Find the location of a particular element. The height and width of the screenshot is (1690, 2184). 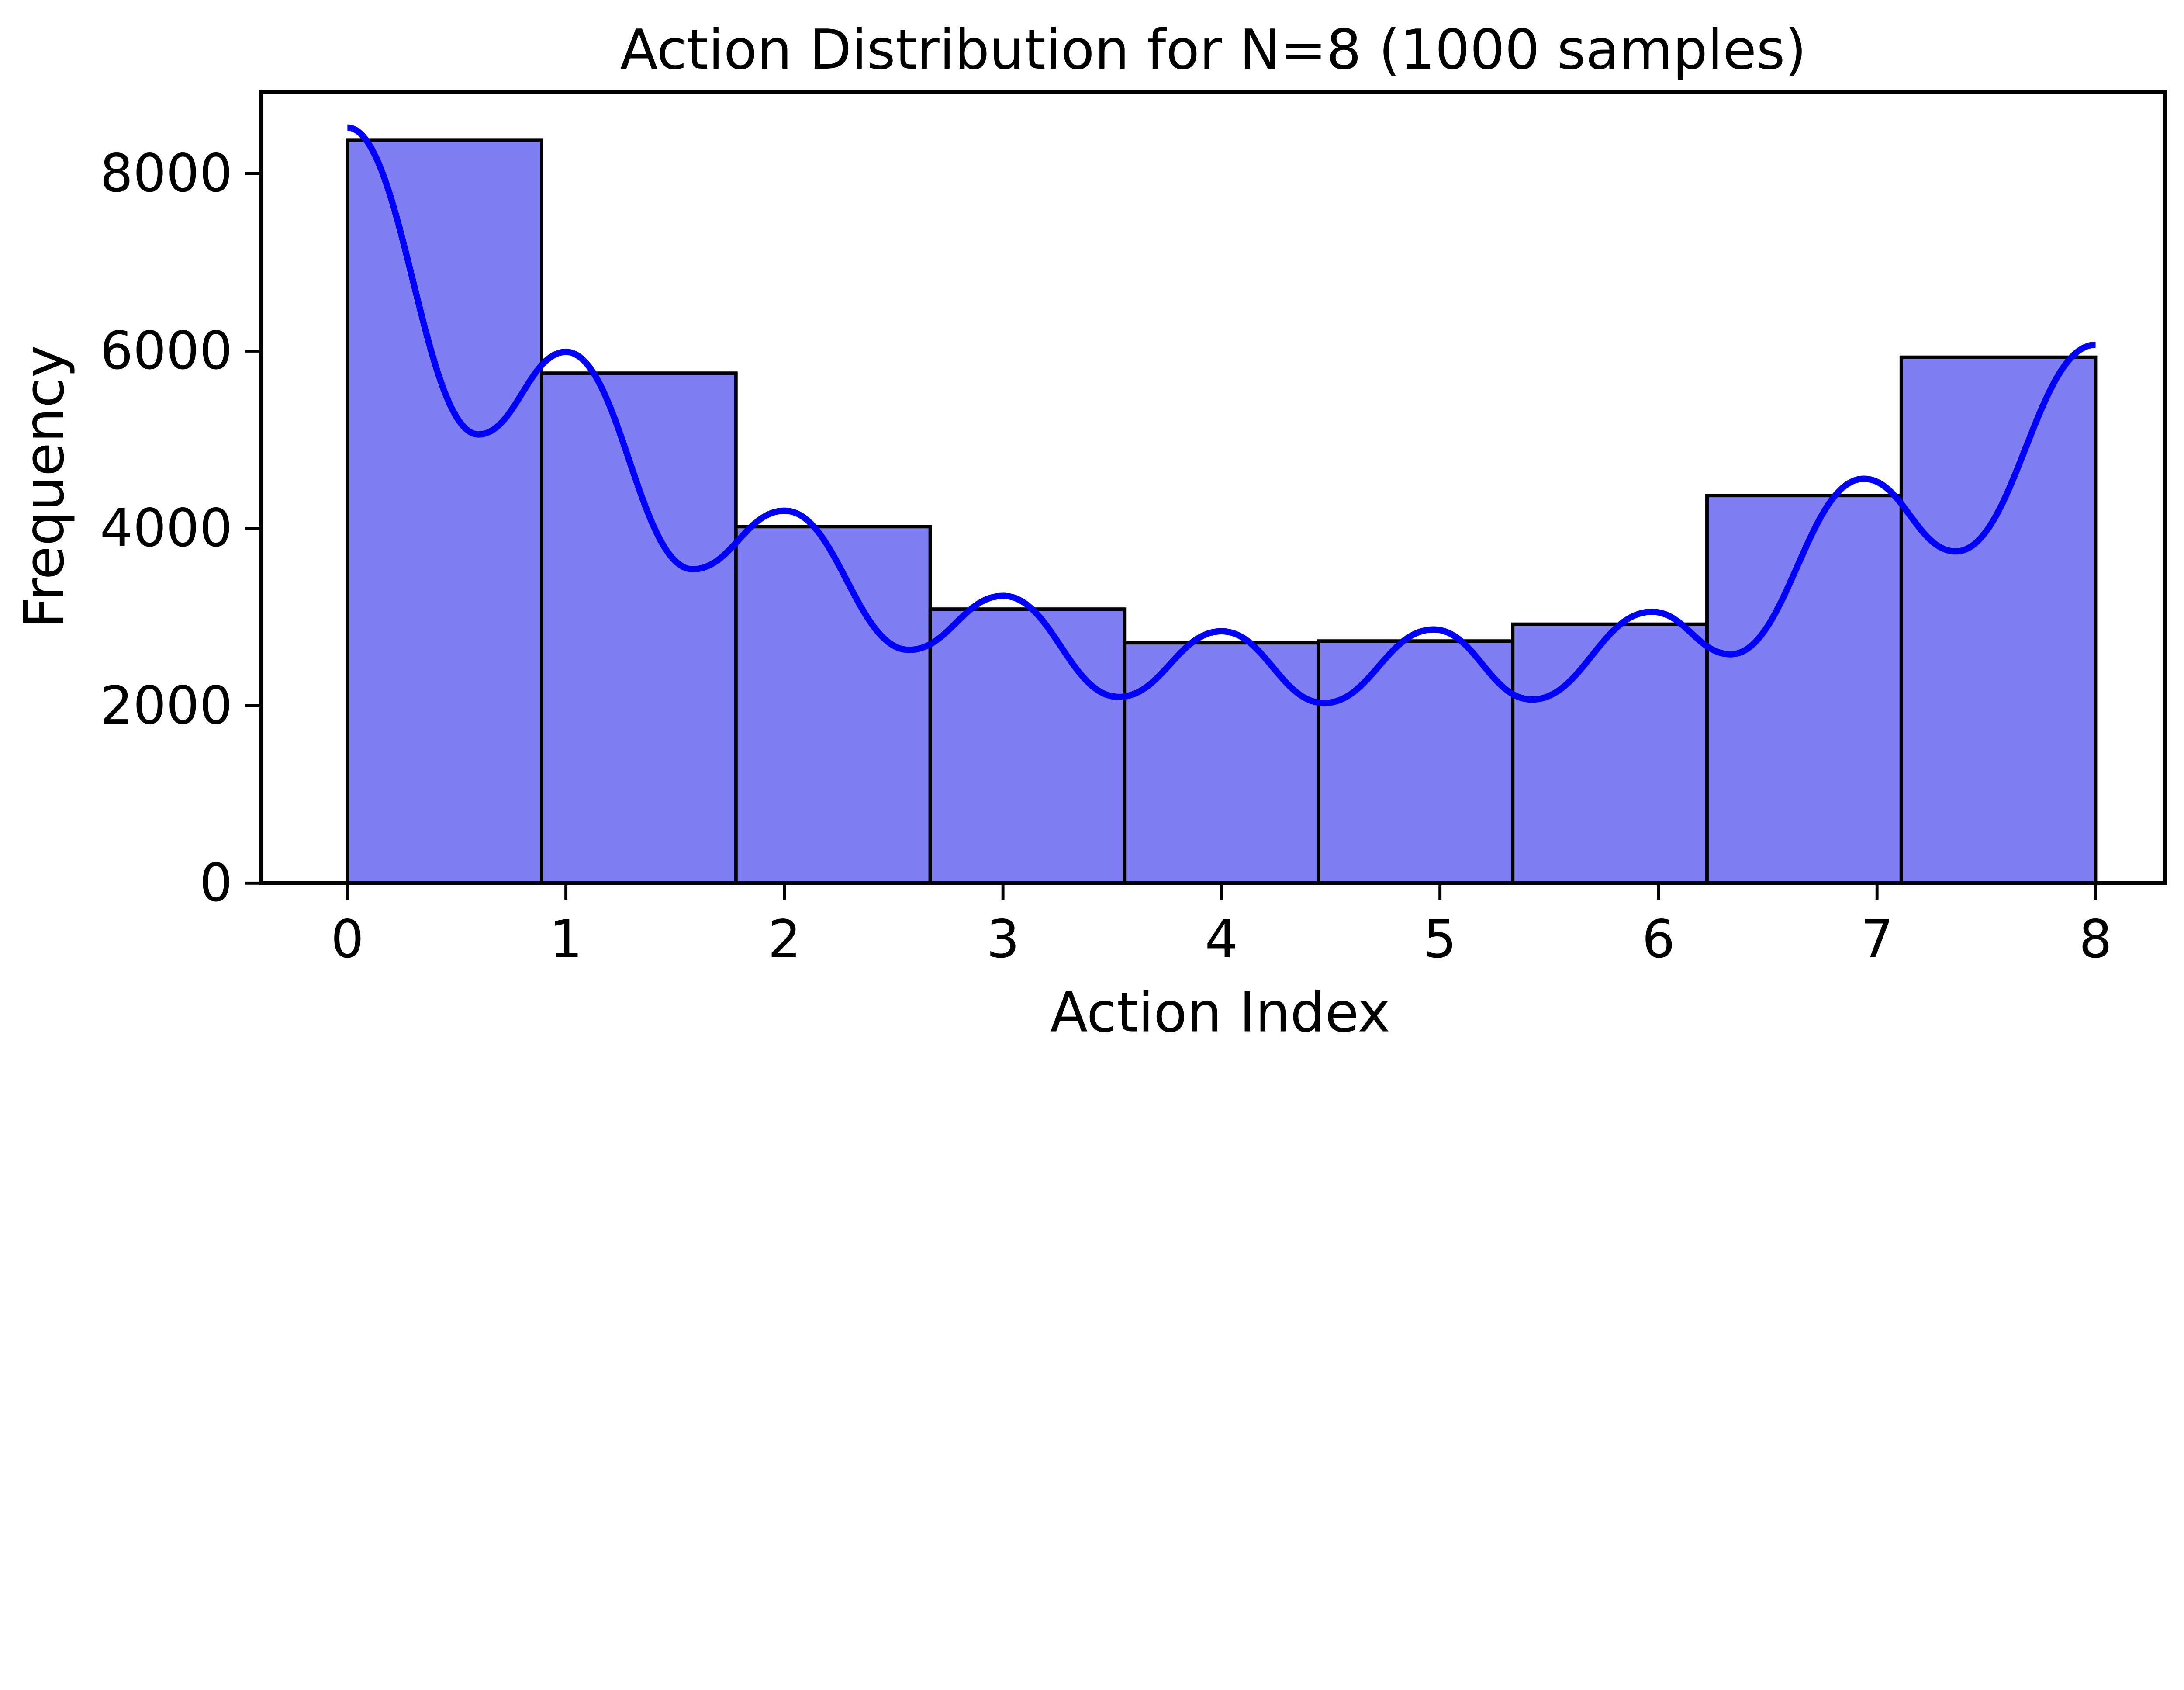

x-tick-label: 2 is located at coordinates (784, 939).